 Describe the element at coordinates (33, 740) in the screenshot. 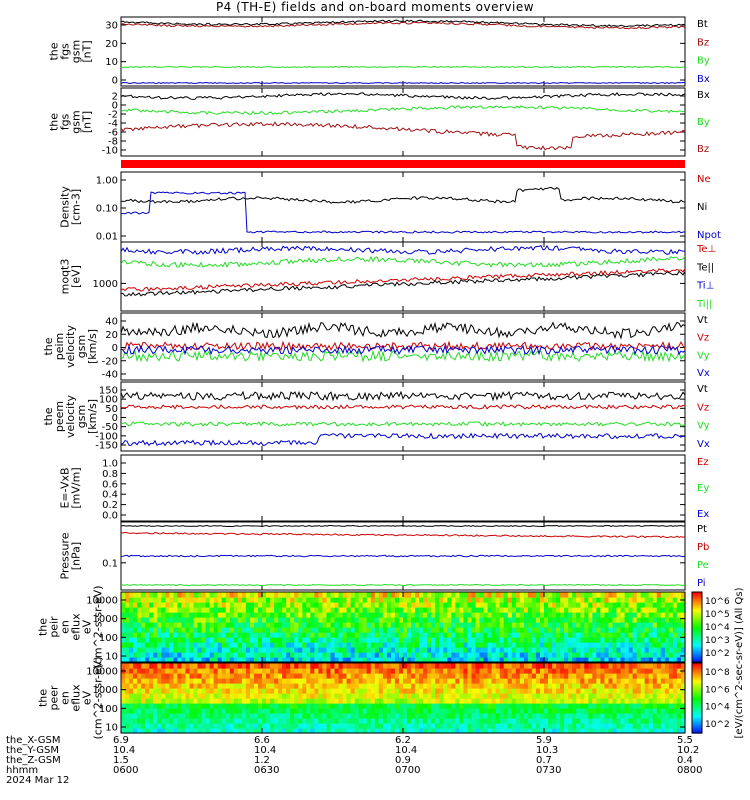

I see `ephemeris-row-label: the_X-GSM` at that location.